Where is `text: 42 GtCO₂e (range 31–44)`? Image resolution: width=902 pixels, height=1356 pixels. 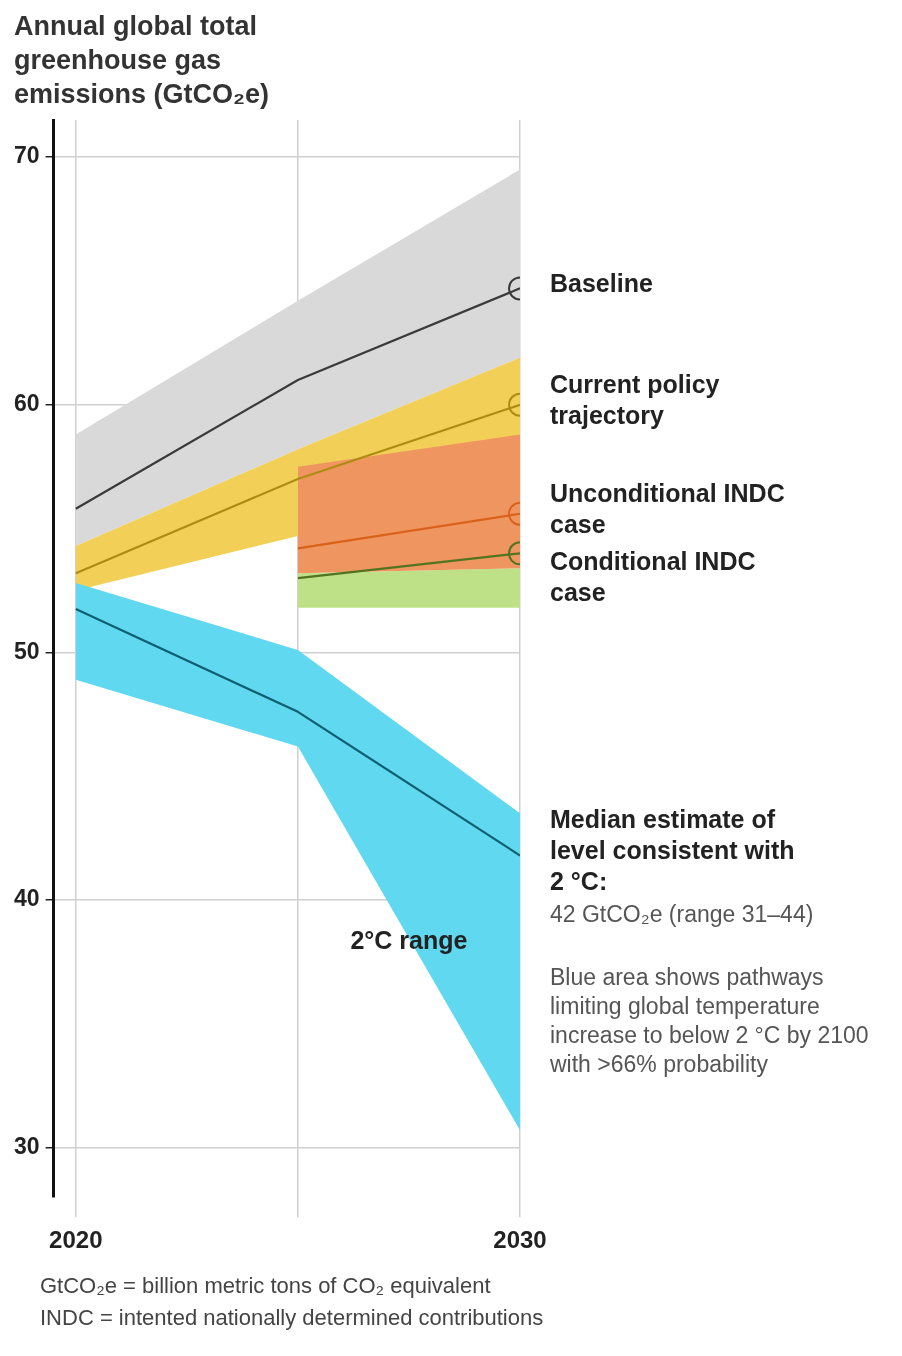
text: 42 GtCO₂e (range 31–44) is located at coordinates (682, 913).